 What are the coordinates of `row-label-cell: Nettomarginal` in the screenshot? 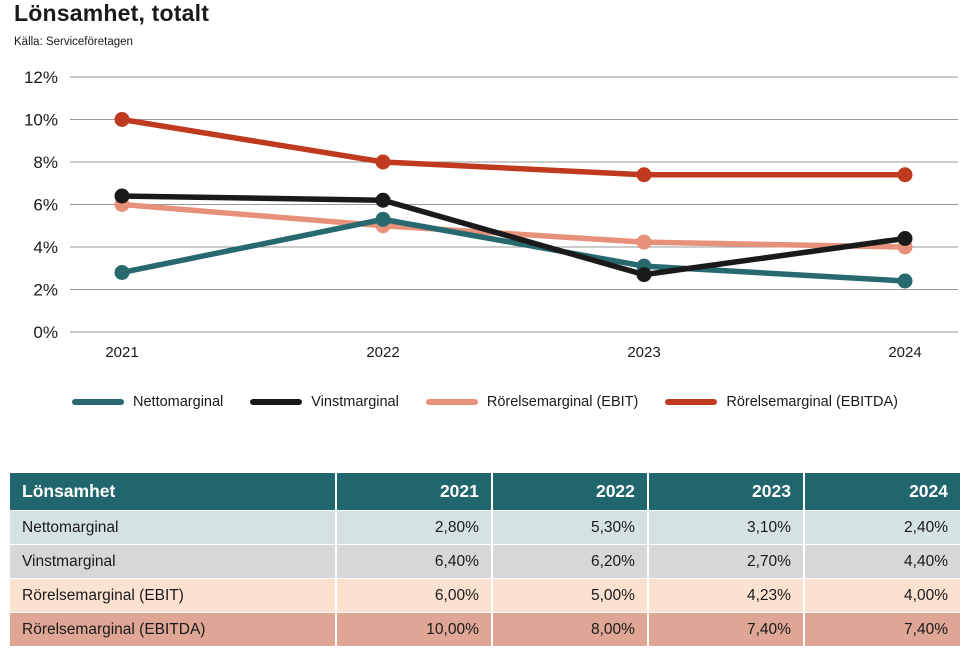 It's located at (173, 527).